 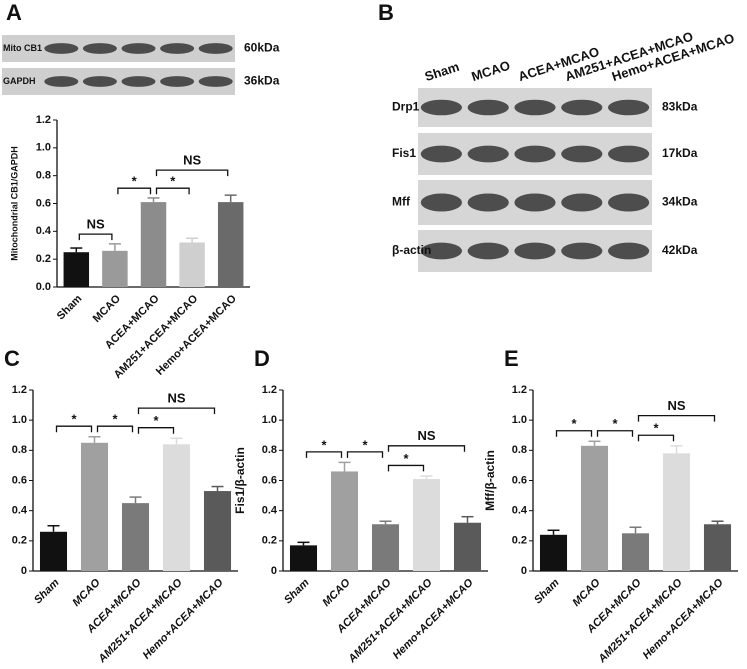 I want to click on blot-row-label: Mito CB1, so click(x=22, y=48).